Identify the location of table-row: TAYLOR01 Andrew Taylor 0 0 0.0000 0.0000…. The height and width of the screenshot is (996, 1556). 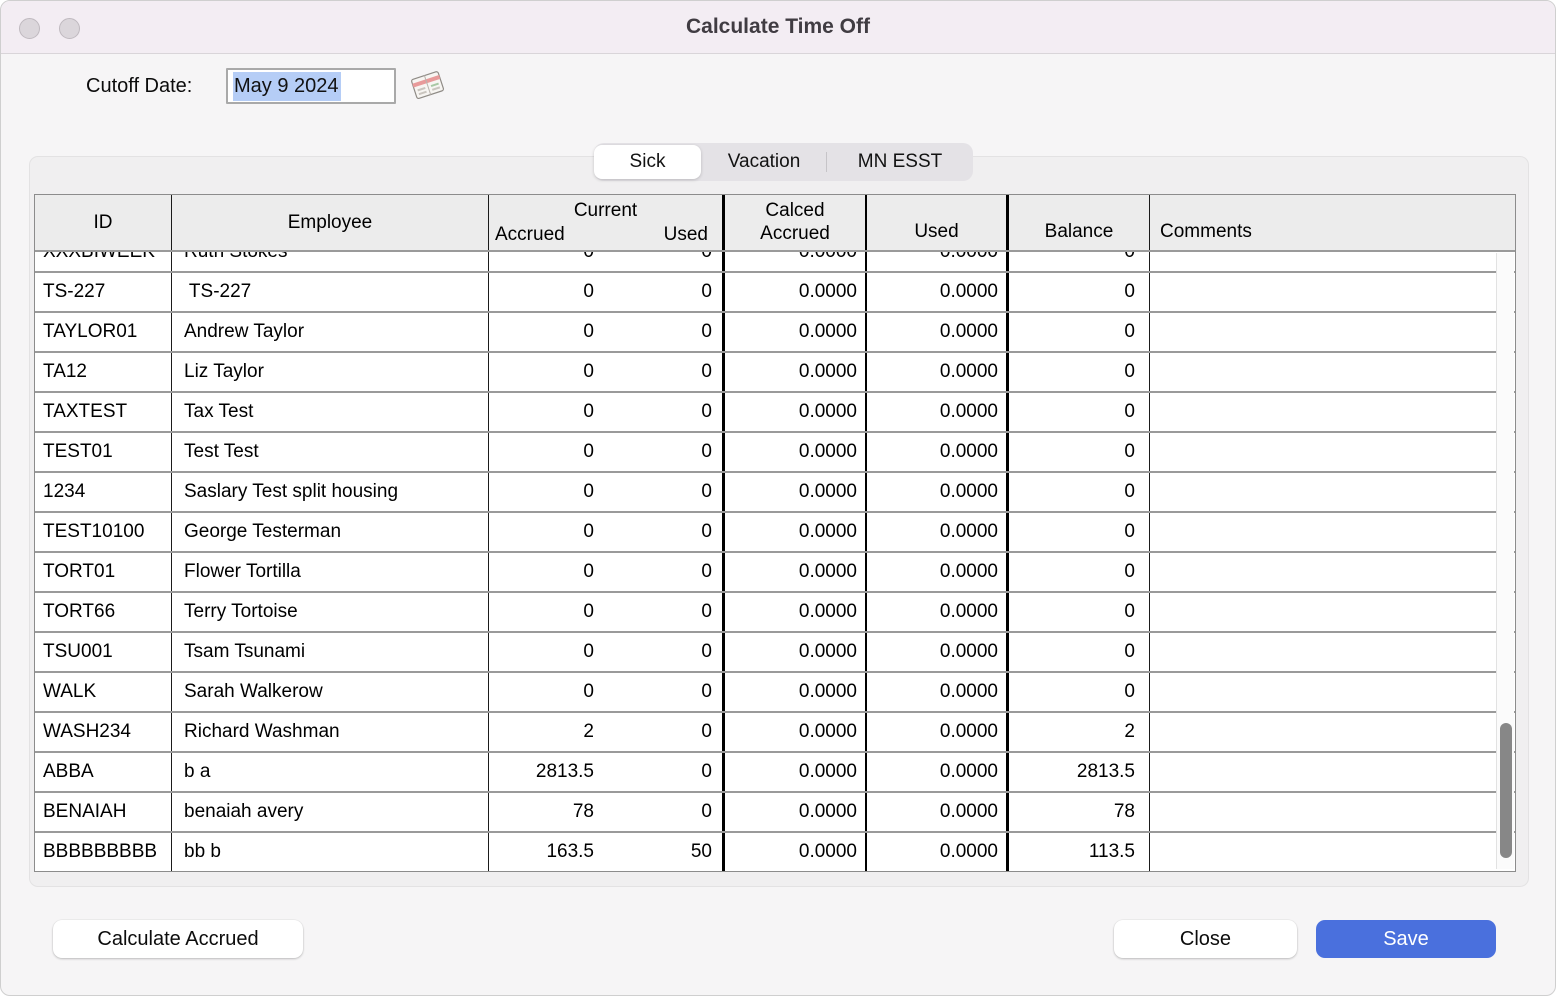
(775, 333).